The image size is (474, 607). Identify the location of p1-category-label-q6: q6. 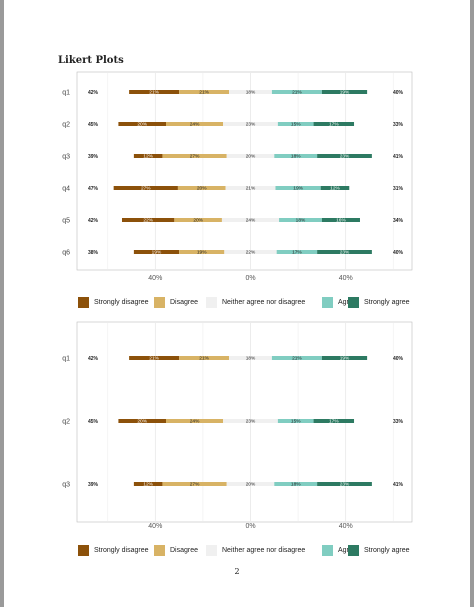
(66, 253).